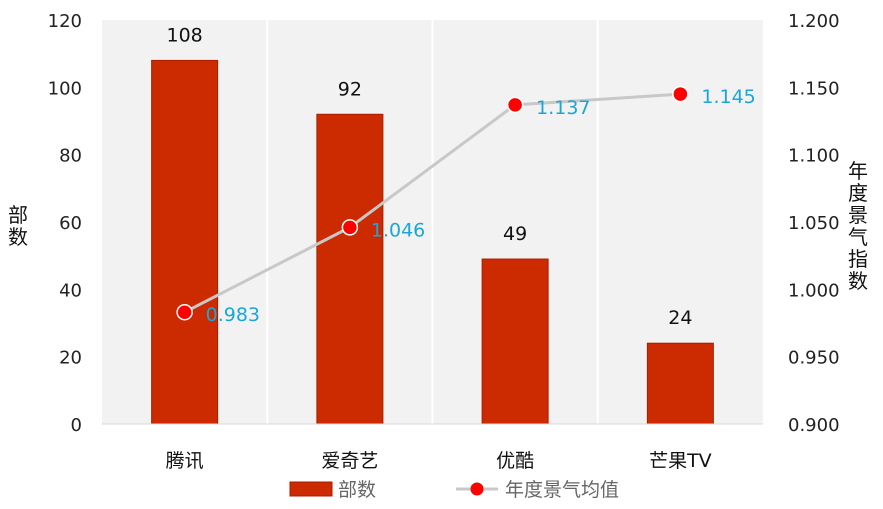 The height and width of the screenshot is (509, 883). I want to click on right-tick-label: 1.100, so click(814, 156).